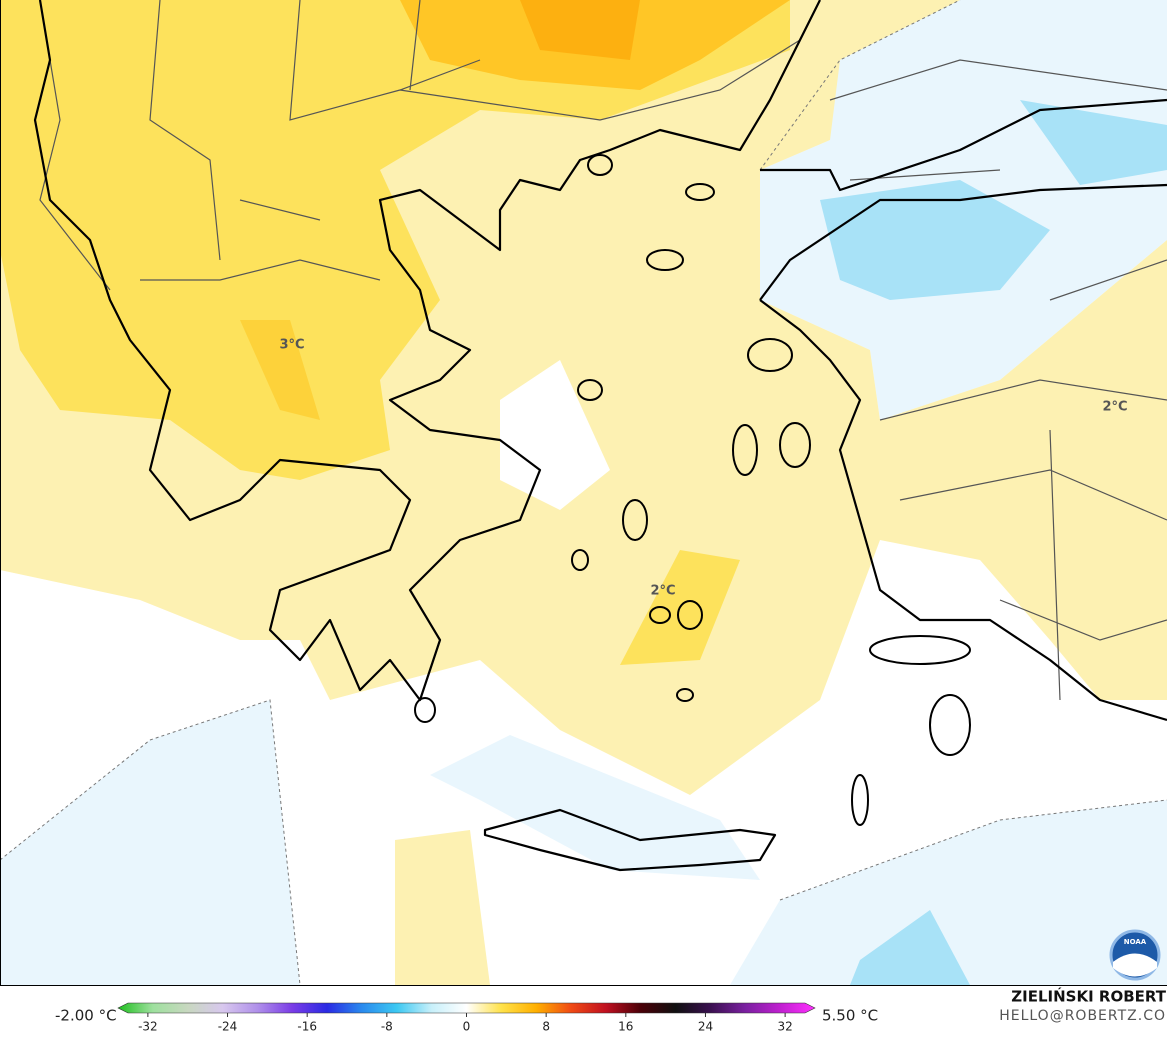 The image size is (1167, 1039). What do you see at coordinates (466, 1008) in the screenshot?
I see `colorbar-bar` at bounding box center [466, 1008].